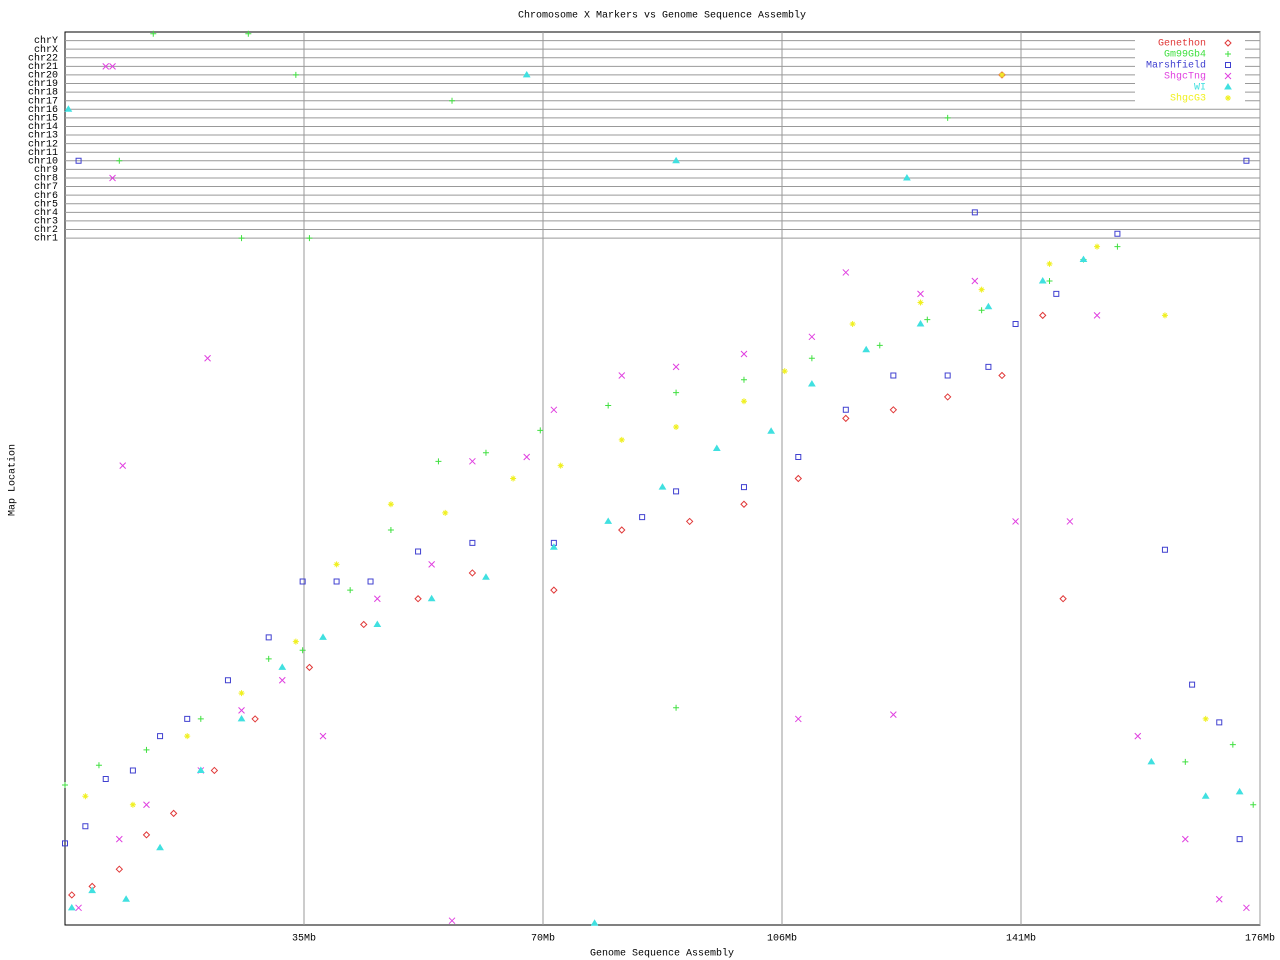 This screenshot has width=1280, height=960. What do you see at coordinates (43, 119) in the screenshot?
I see `y-tick-label: chr15` at bounding box center [43, 119].